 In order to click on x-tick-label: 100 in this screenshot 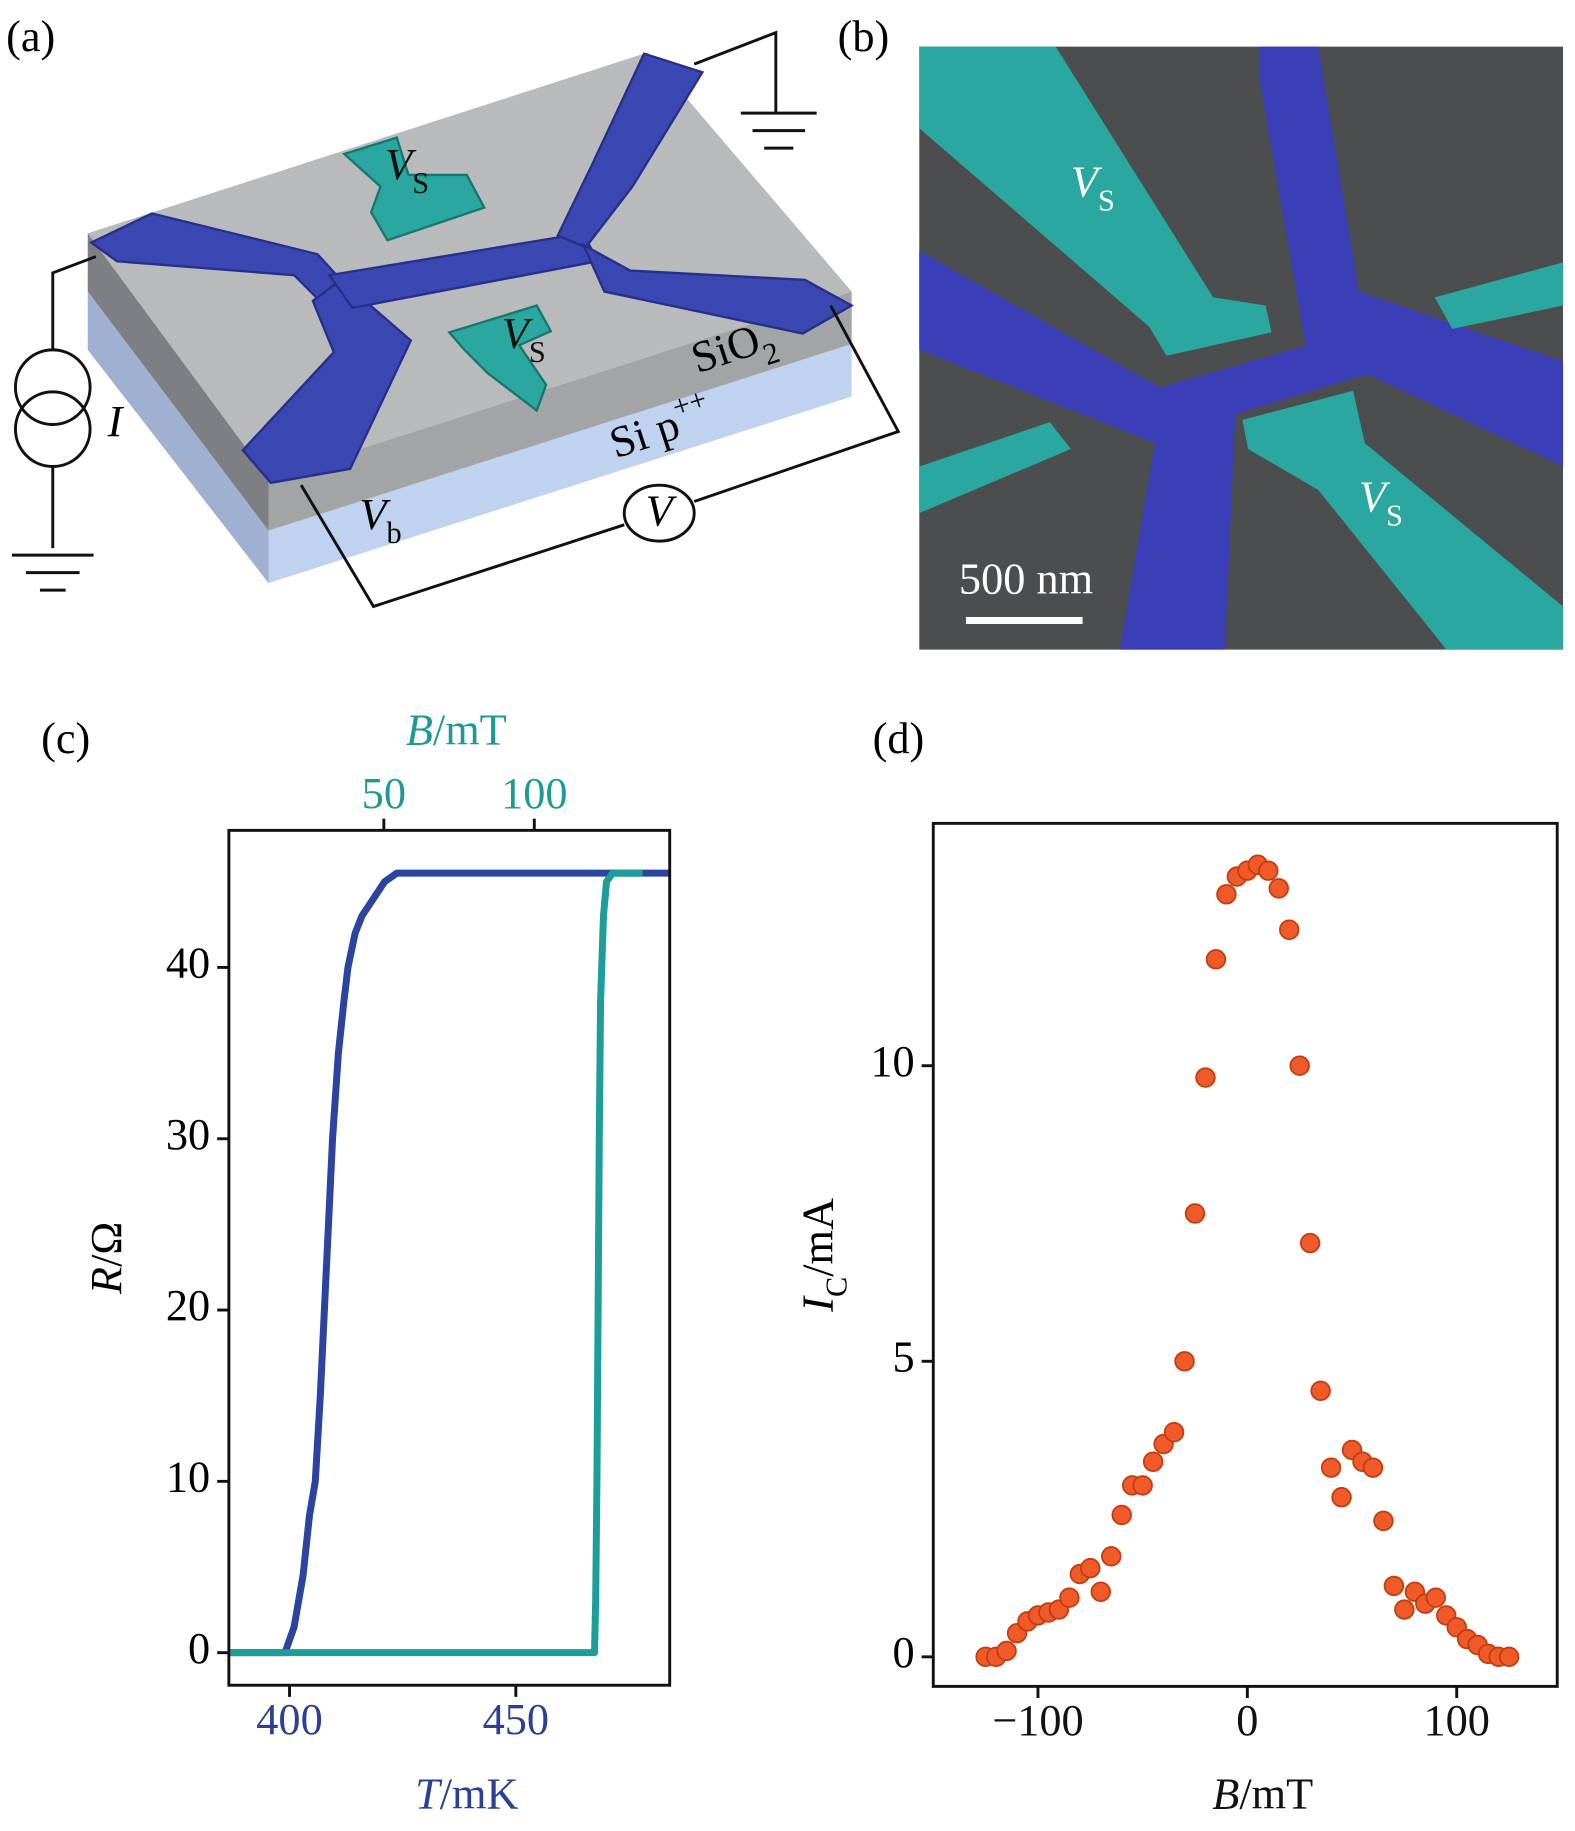, I will do `click(1456, 1720)`.